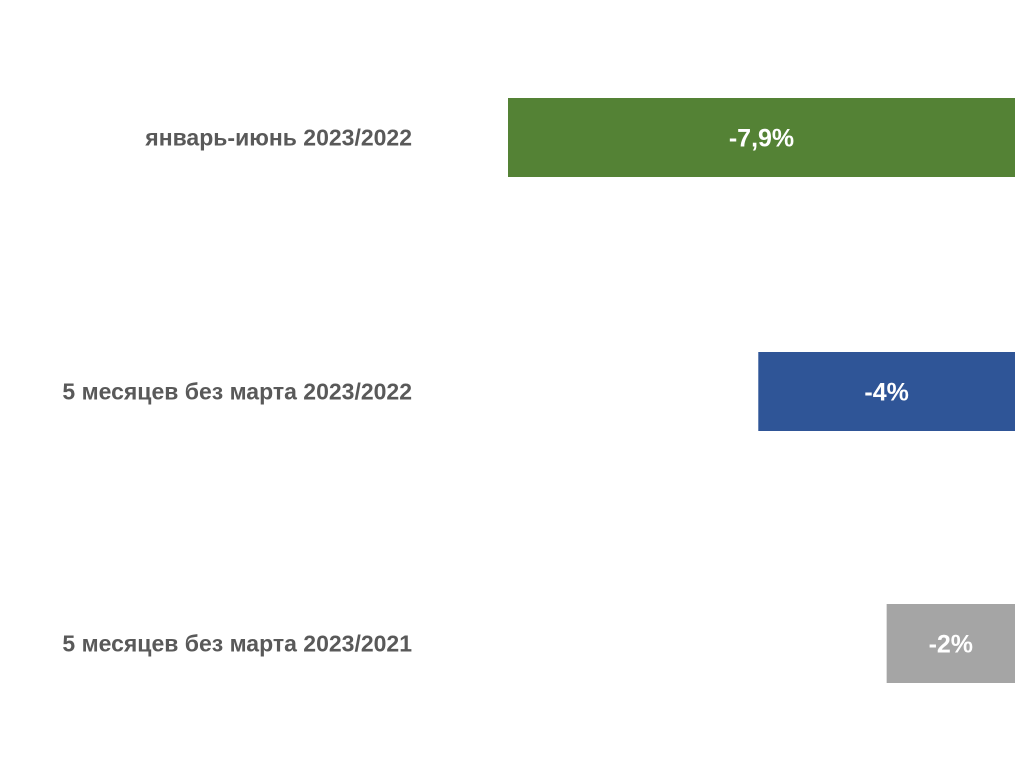 This screenshot has height=768, width=1015. I want to click on category-label-2: 5 месяцев без марта 2023/2022, so click(237, 392).